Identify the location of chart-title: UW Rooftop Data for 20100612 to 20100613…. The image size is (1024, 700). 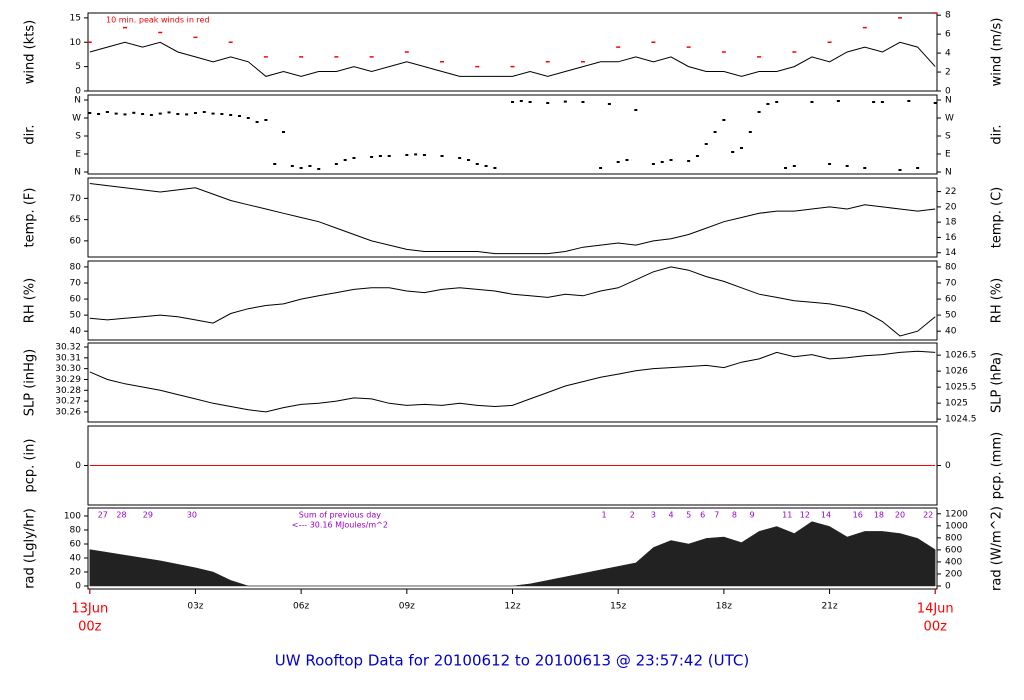
(512, 661).